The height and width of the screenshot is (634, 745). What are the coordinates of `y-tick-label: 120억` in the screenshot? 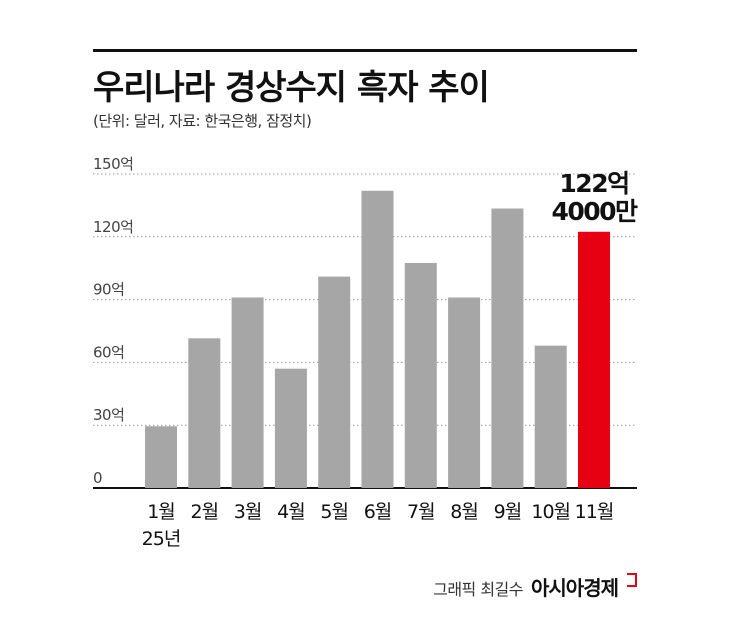 It's located at (113, 227).